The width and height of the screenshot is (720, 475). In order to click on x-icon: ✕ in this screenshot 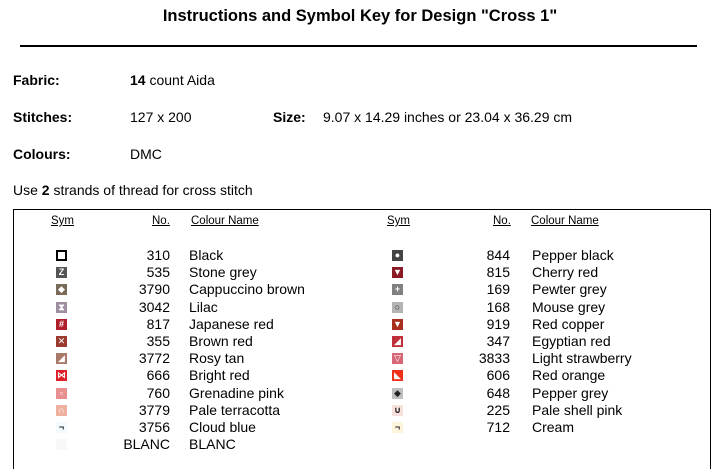, I will do `click(61, 341)`.